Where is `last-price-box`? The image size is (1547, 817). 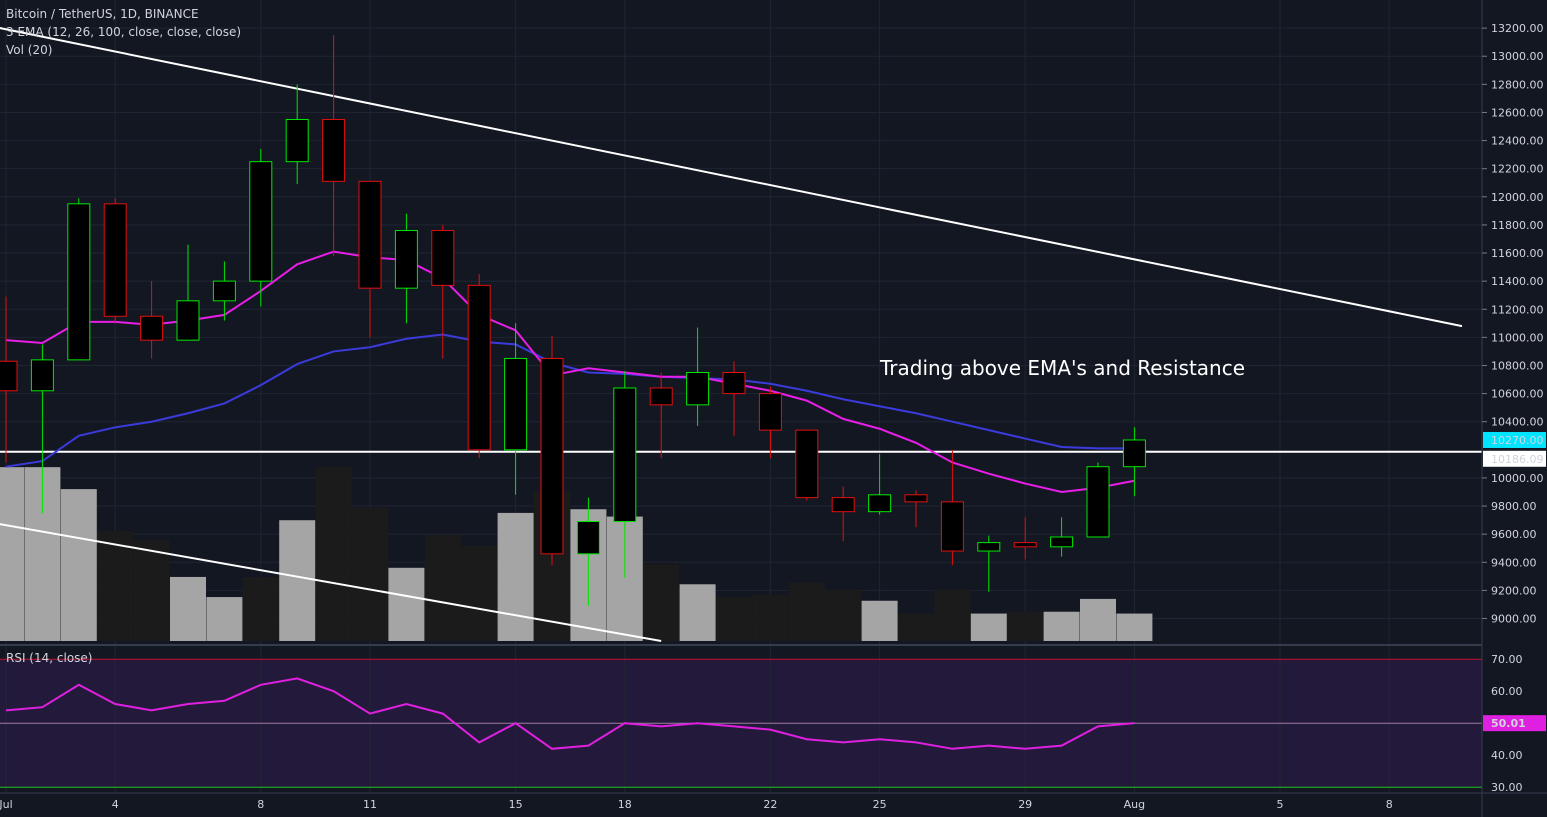
last-price-box is located at coordinates (1514, 439).